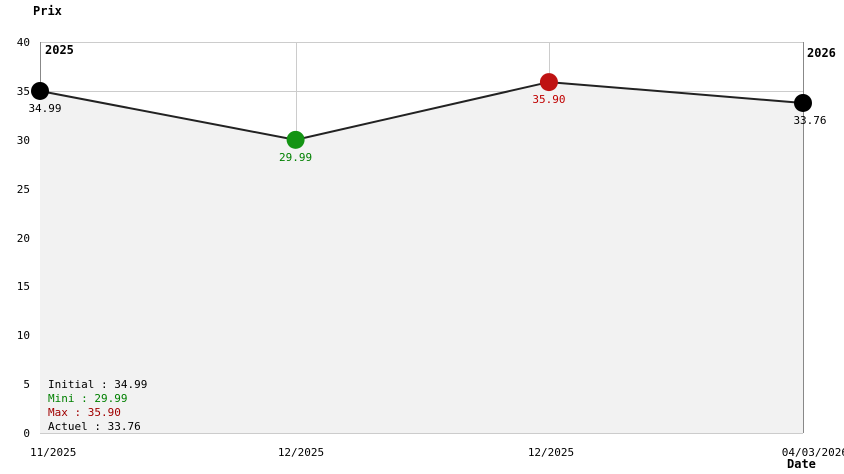  I want to click on y-tick-0: 0, so click(26, 433).